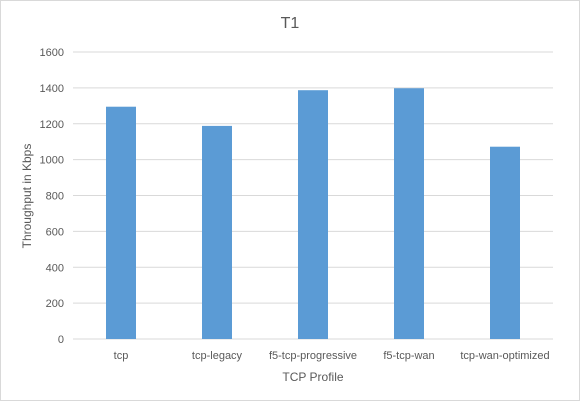 The width and height of the screenshot is (580, 405). Describe the element at coordinates (121, 356) in the screenshot. I see `x-tick-label: tcp` at that location.